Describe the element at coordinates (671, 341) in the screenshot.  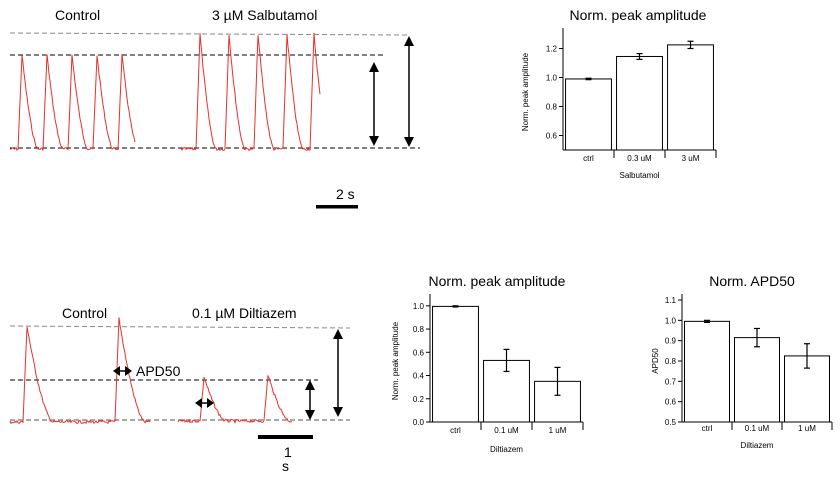
I see `y-tick-label: 0.9` at that location.